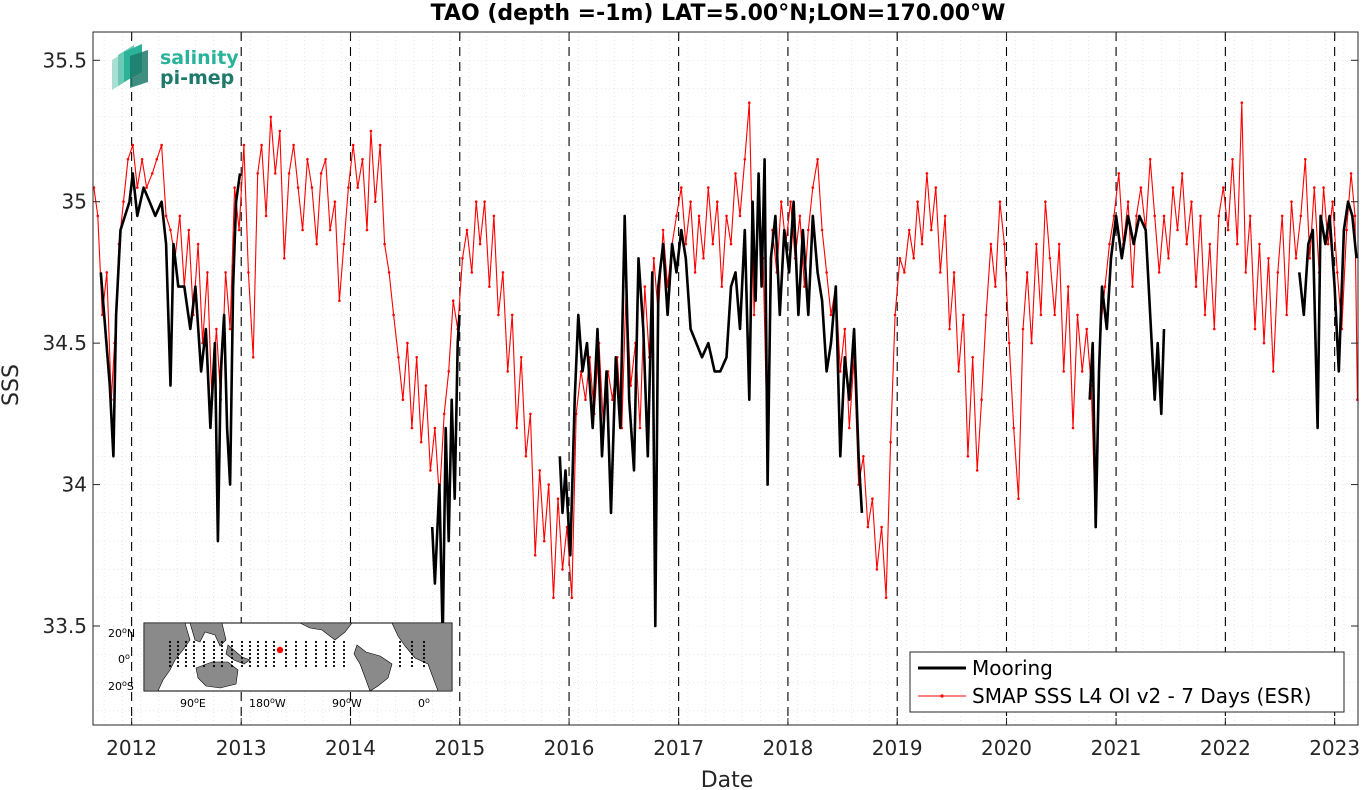 The height and width of the screenshot is (790, 1367). What do you see at coordinates (121, 633) in the screenshot?
I see `map-lat-label-north: 20oN` at bounding box center [121, 633].